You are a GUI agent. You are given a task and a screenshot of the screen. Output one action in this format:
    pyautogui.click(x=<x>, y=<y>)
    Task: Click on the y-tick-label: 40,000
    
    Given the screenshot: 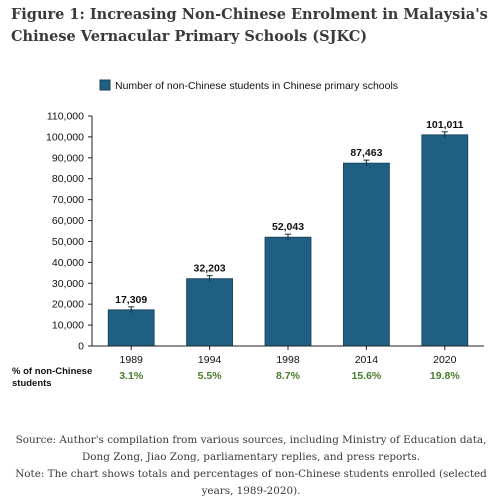 What is the action you would take?
    pyautogui.click(x=68, y=263)
    